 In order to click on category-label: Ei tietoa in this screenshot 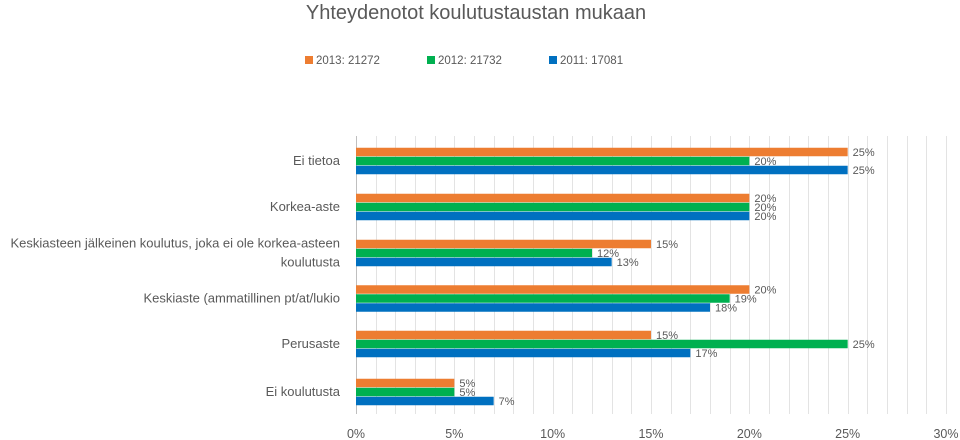, I will do `click(317, 160)`.